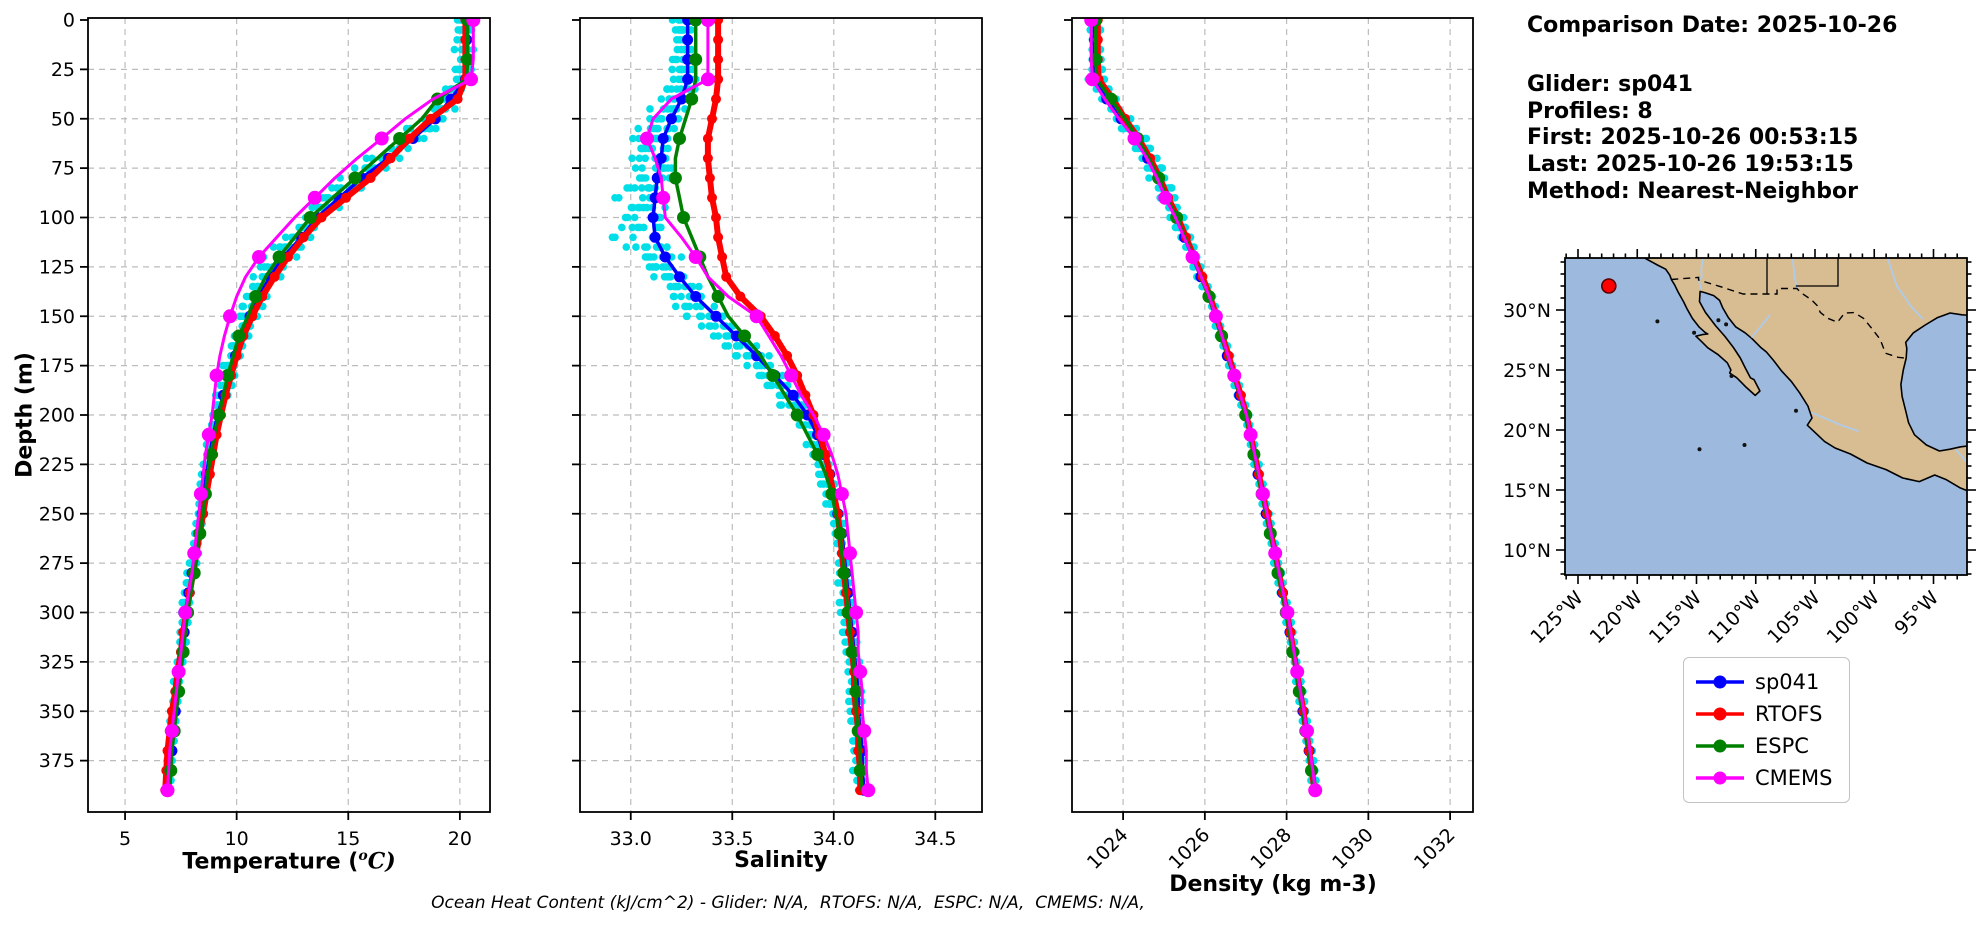 Image resolution: width=1978 pixels, height=934 pixels. What do you see at coordinates (57, 267) in the screenshot?
I see `svg-text: 125` at bounding box center [57, 267].